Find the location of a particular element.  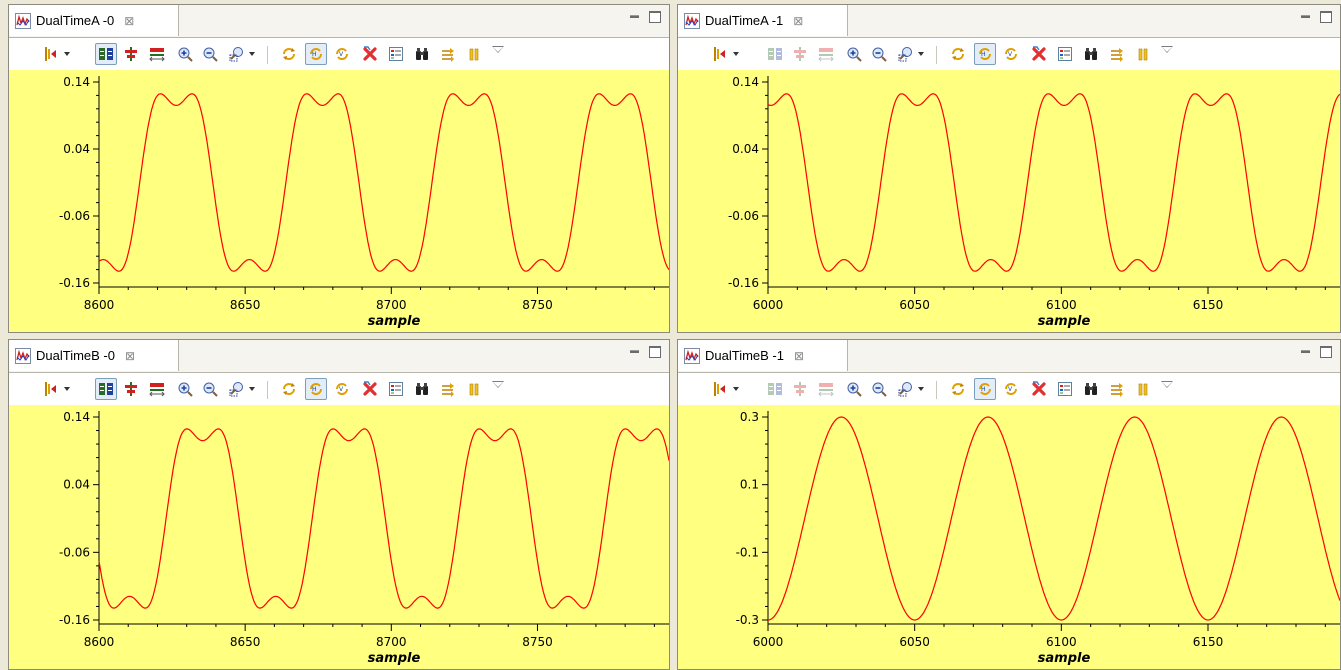

sync-icon is located at coordinates (289, 54).